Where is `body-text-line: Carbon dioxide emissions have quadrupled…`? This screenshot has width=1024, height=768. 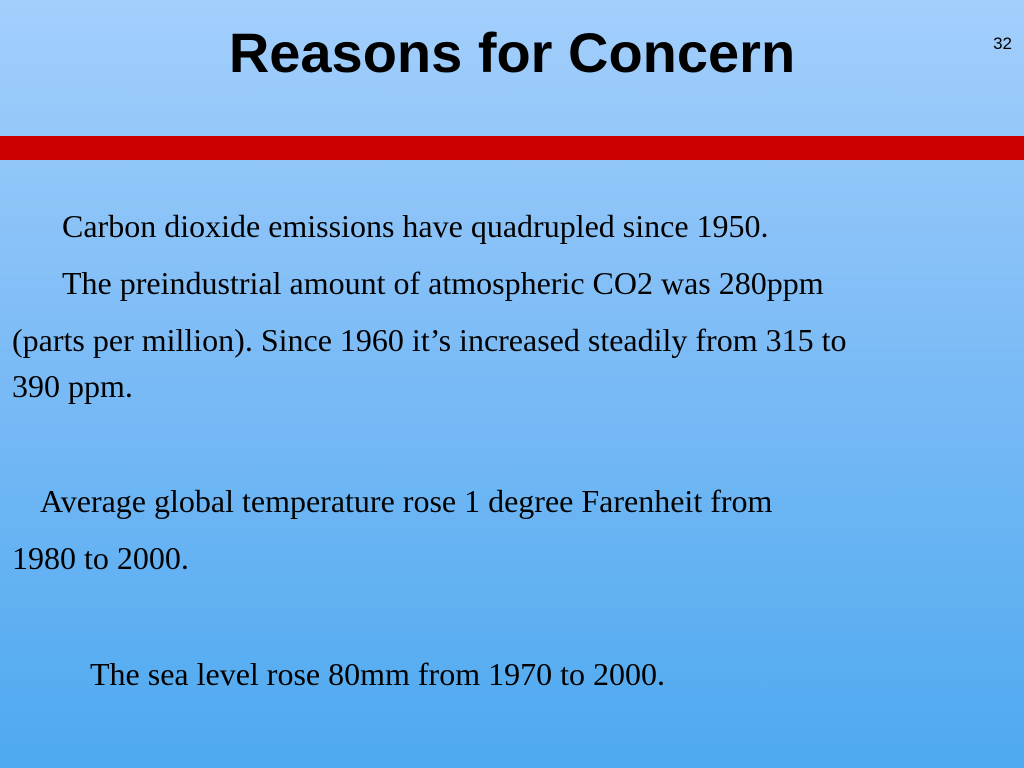 body-text-line: Carbon dioxide emissions have quadrupled… is located at coordinates (415, 226).